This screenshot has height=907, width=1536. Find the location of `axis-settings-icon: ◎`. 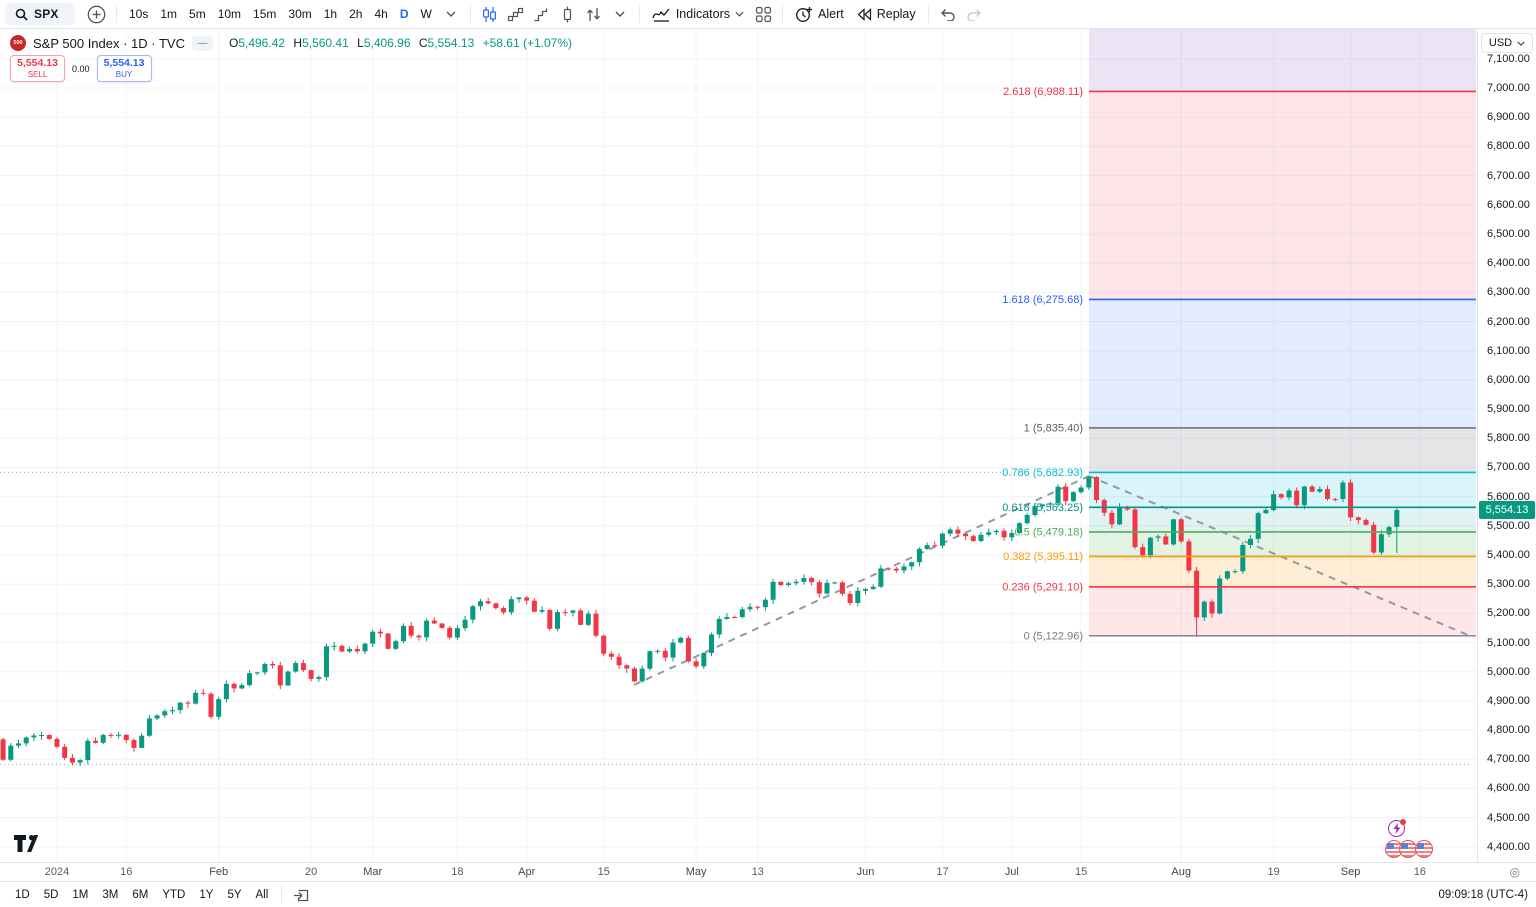

axis-settings-icon: ◎ is located at coordinates (1514, 872).